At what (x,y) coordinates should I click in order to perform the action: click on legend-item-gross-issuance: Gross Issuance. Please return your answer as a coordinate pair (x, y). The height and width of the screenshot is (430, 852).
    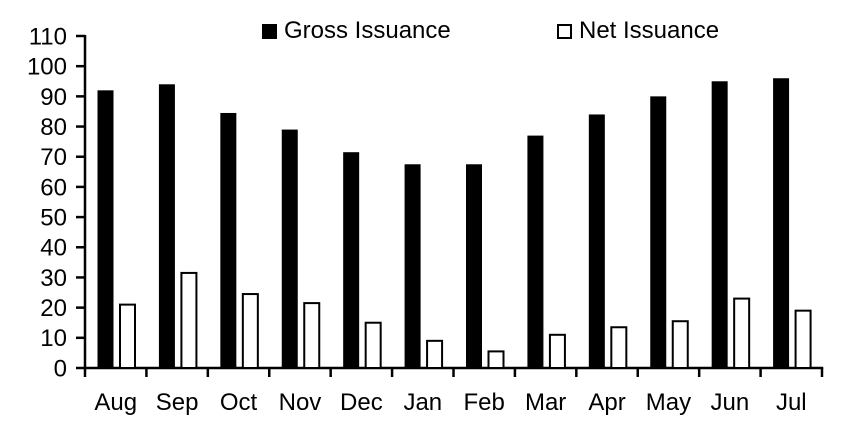
    Looking at the image, I should click on (356, 31).